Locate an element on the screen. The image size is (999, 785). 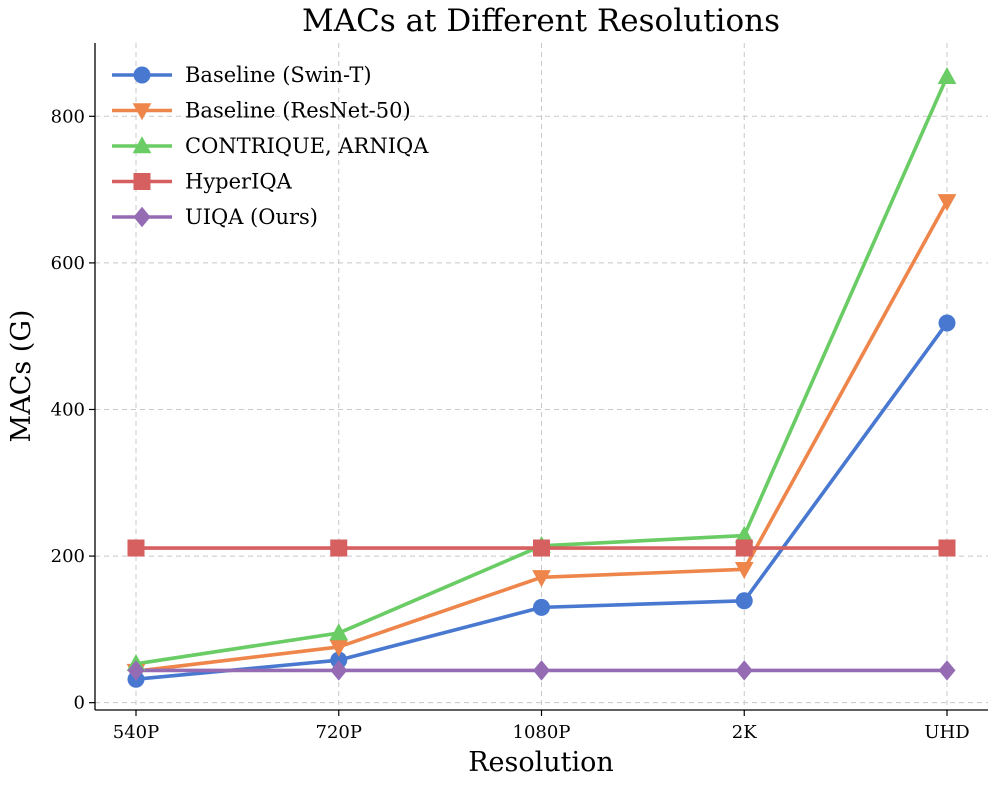
legend-item-2: CONTRIQUE, ARNIQA is located at coordinates (270, 146).